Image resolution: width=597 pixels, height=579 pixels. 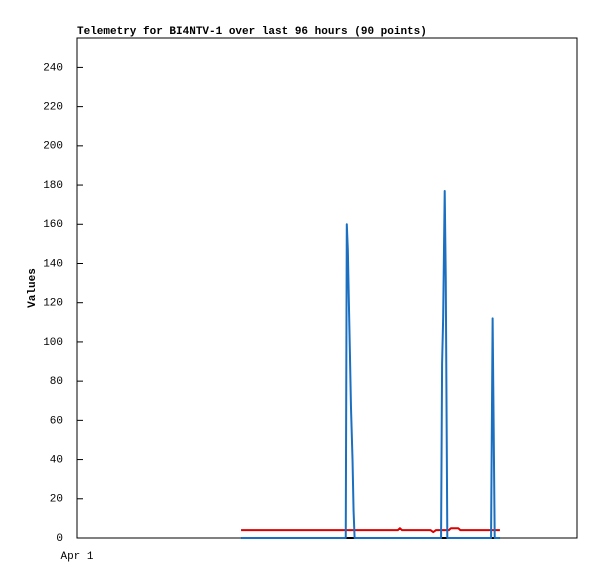 I want to click on series-line, so click(x=370, y=530).